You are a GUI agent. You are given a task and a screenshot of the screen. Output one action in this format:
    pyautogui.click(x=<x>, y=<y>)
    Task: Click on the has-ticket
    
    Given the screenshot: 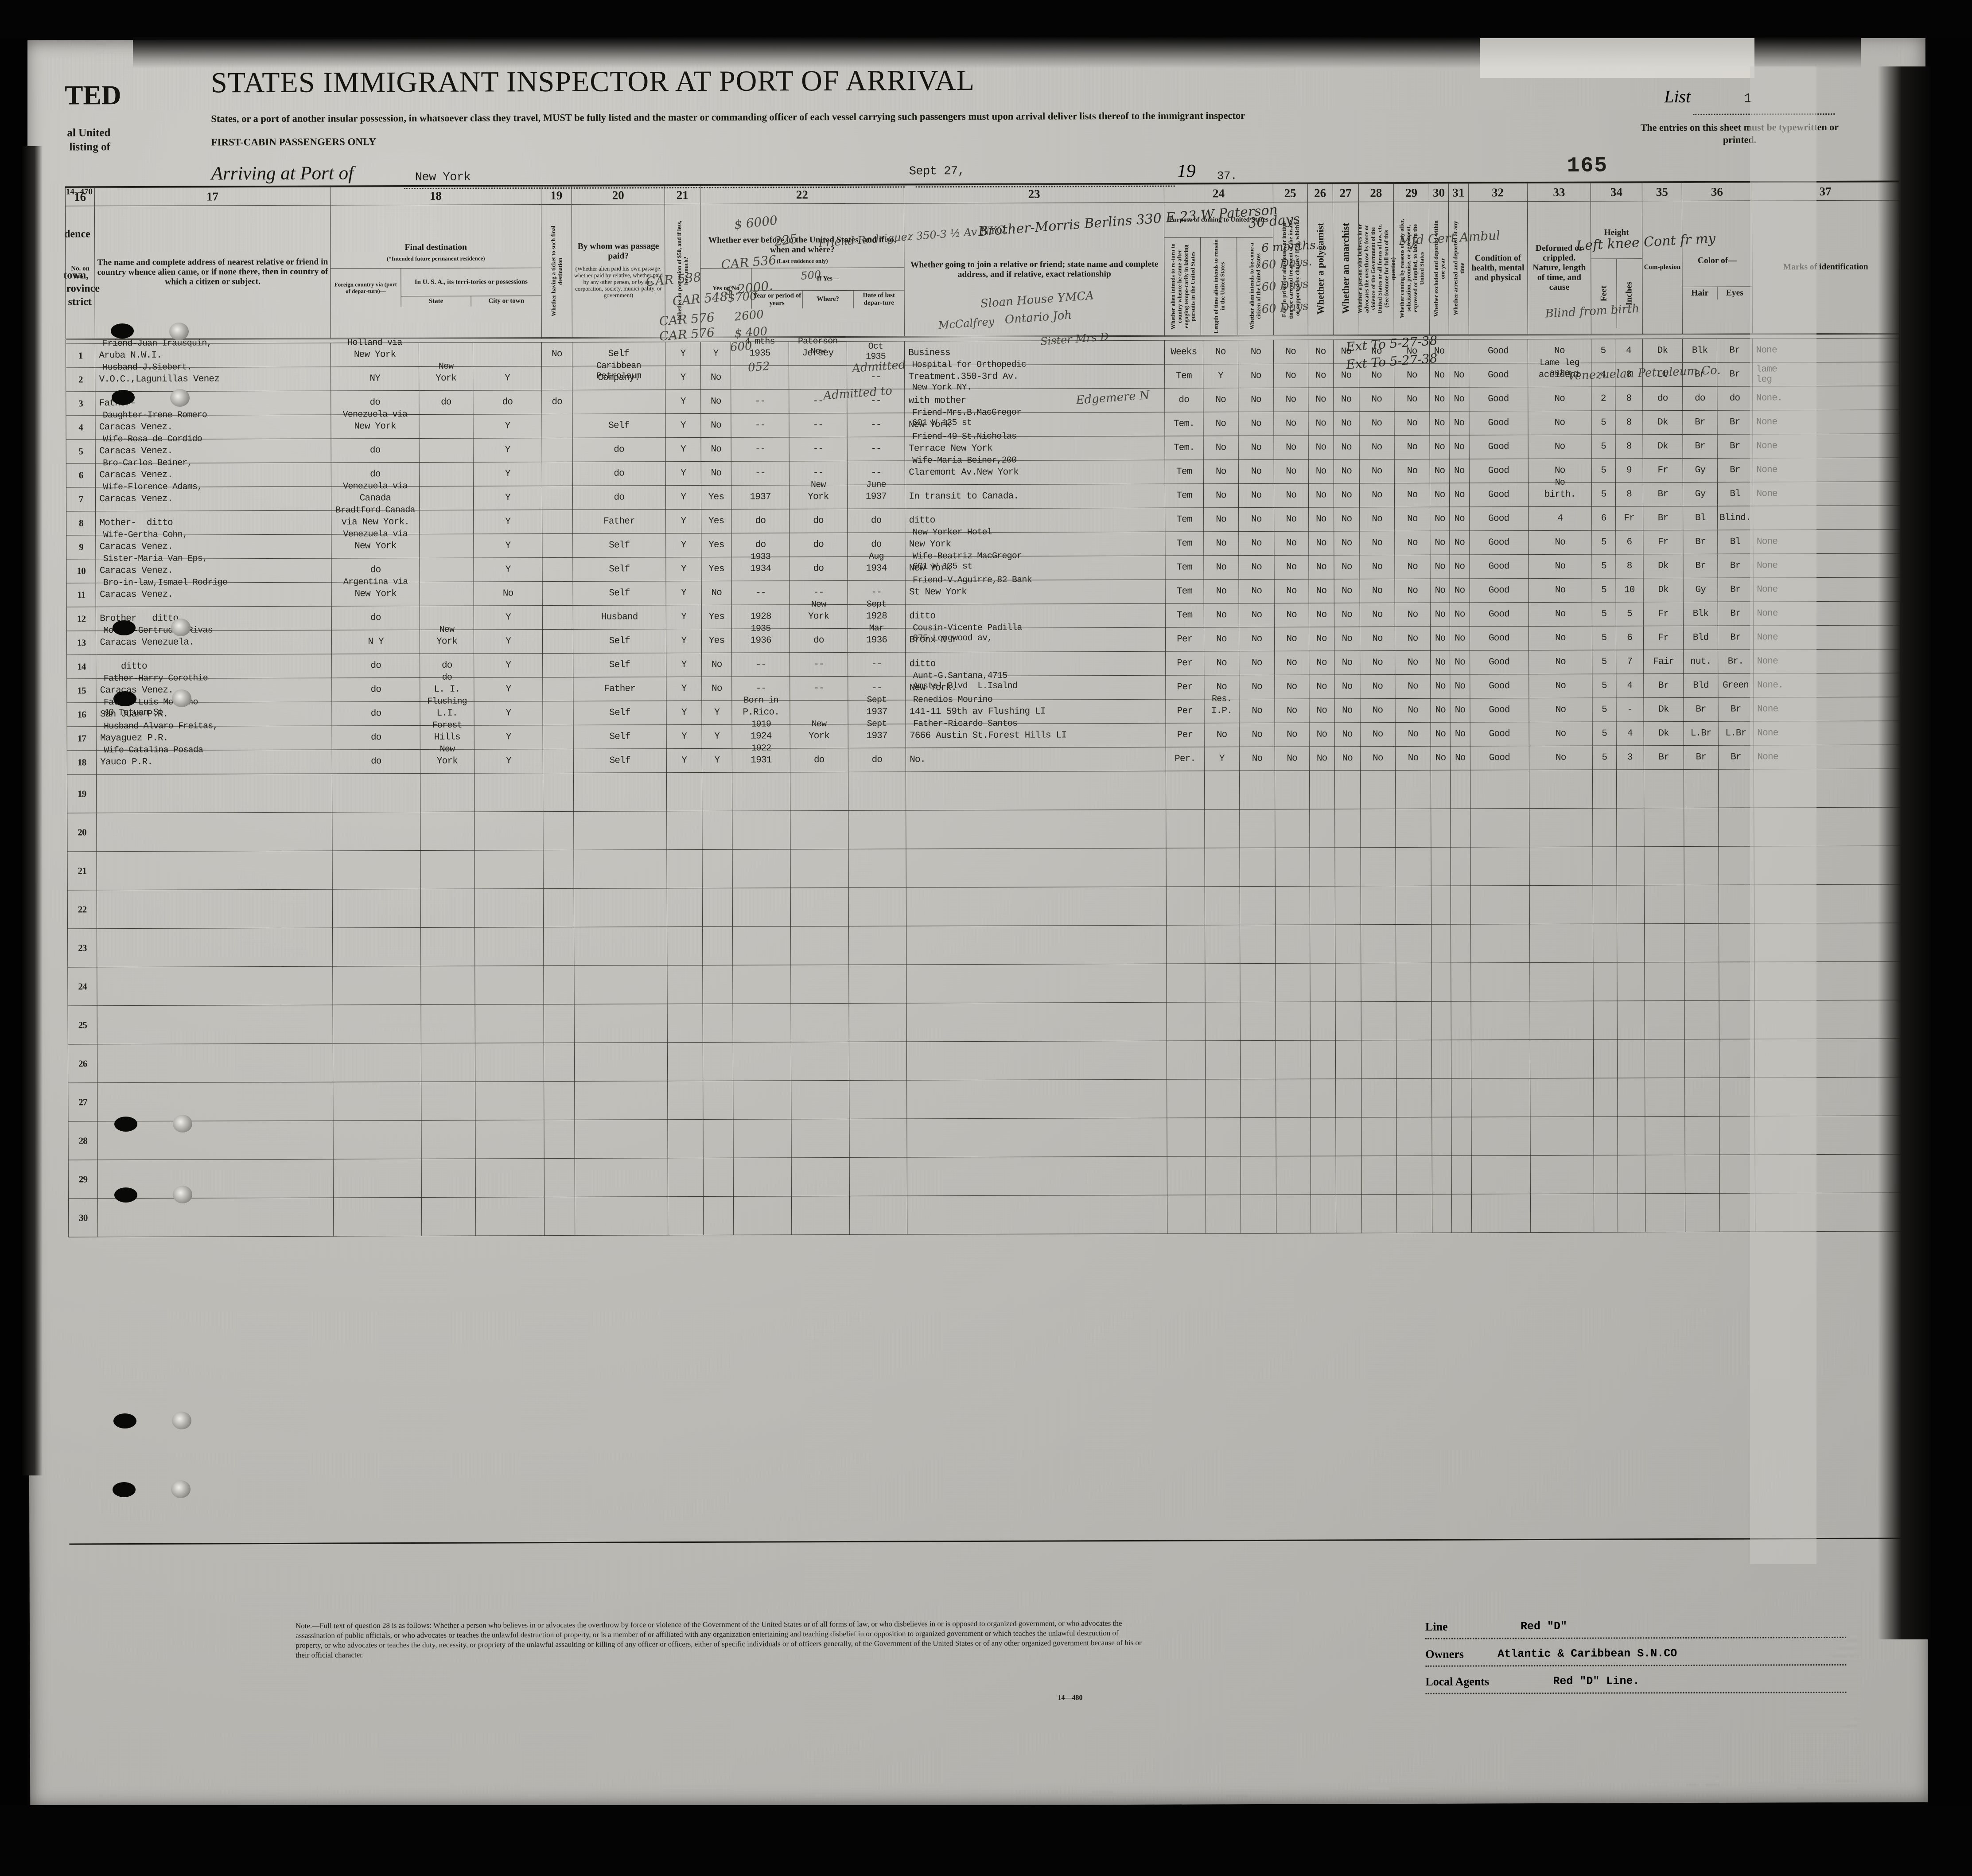 What is the action you would take?
    pyautogui.click(x=558, y=869)
    